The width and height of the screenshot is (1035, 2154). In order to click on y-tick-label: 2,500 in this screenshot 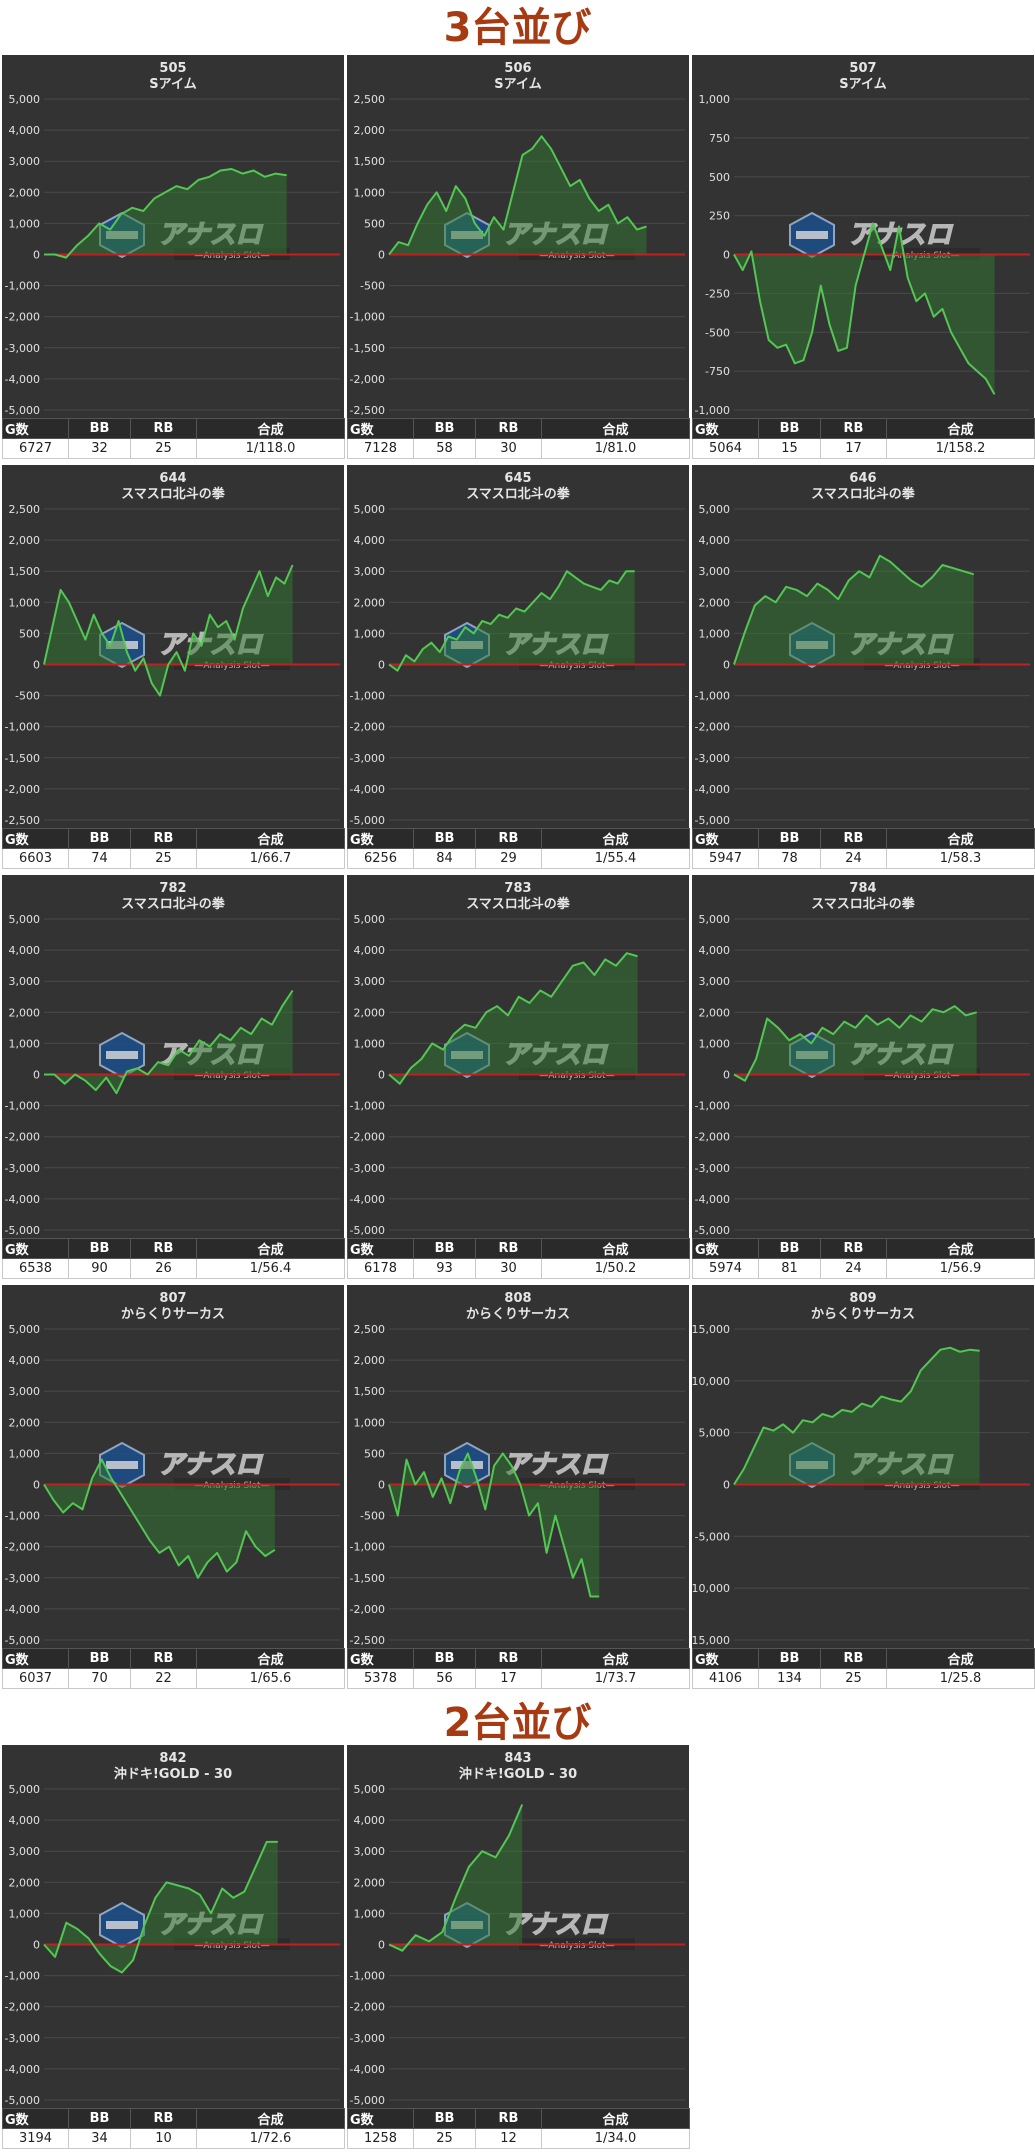, I will do `click(370, 1329)`.